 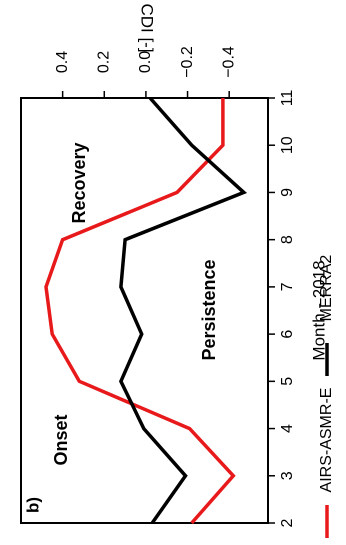 I want to click on x-axis-title: Month - 2018, so click(x=318, y=310).